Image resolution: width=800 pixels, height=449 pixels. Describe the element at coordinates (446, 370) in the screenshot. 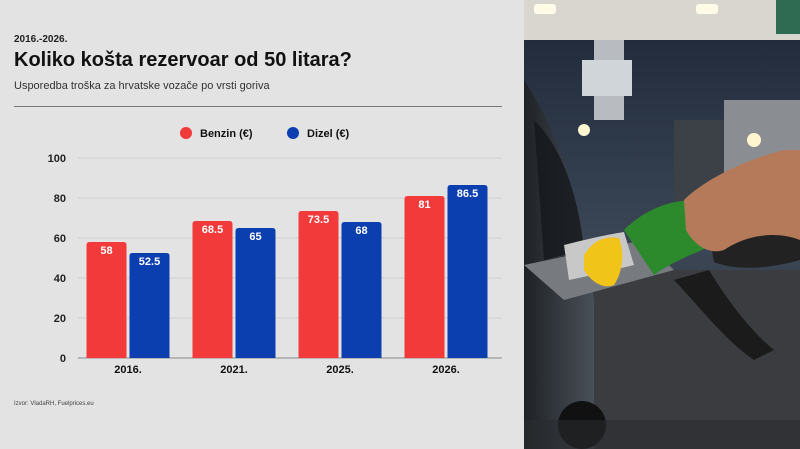

I see `x-tick-label: 2026.` at that location.